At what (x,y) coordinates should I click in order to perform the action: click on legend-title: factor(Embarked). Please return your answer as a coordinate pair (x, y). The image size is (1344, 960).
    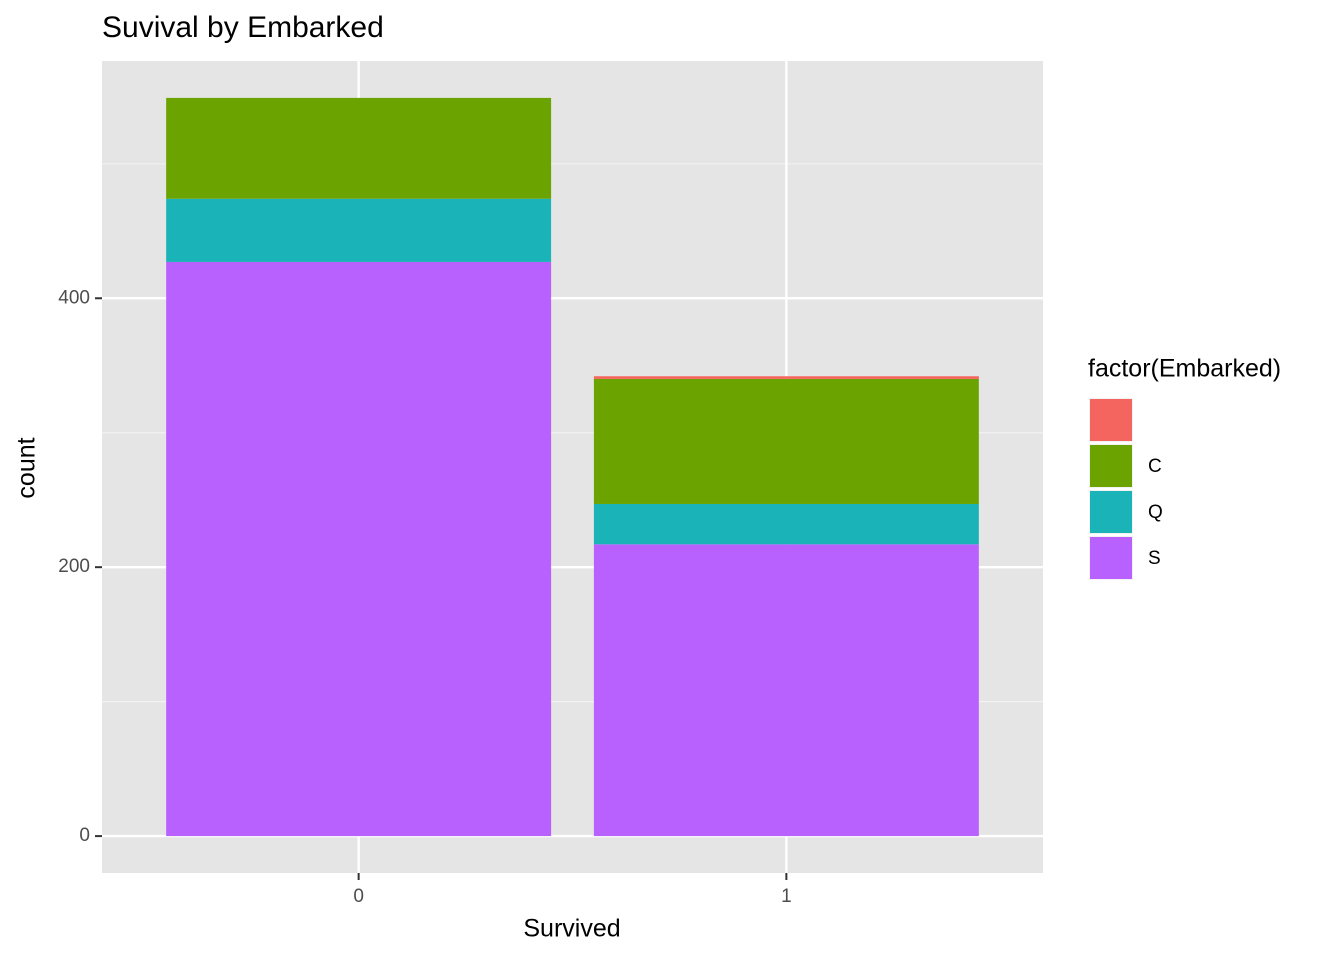
    Looking at the image, I should click on (1184, 369).